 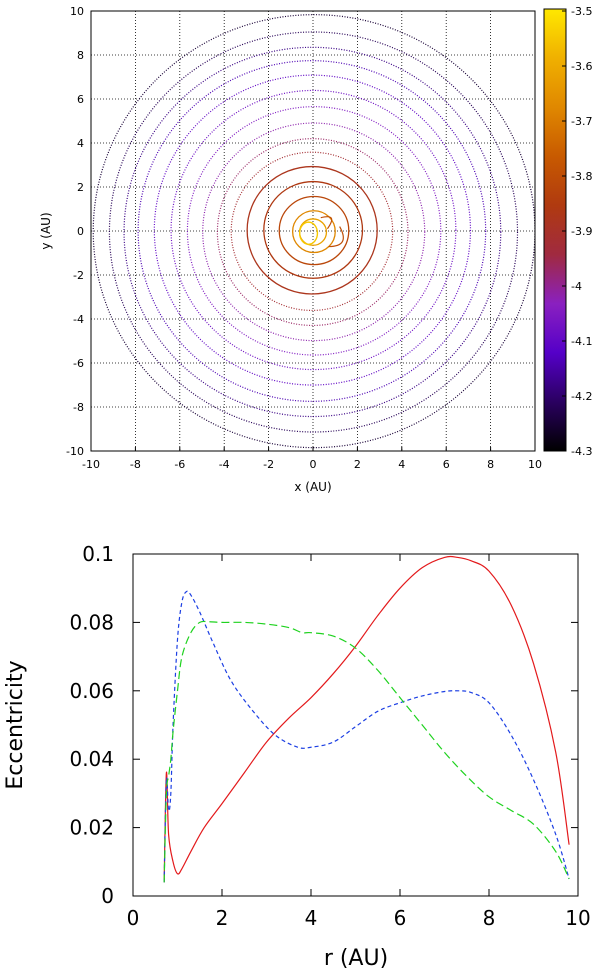 What do you see at coordinates (555, 230) in the screenshot?
I see `colorbar` at bounding box center [555, 230].